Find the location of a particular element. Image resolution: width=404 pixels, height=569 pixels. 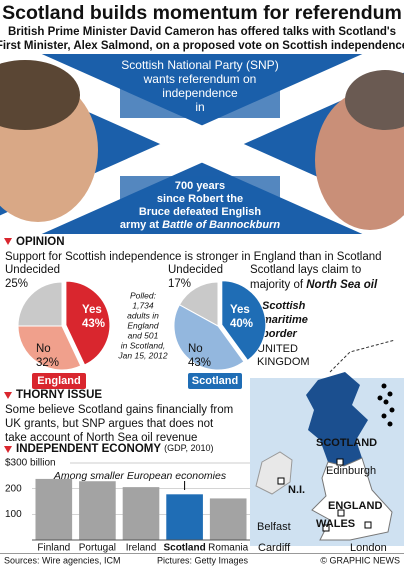

text: majority of is located at coordinates (277, 285).